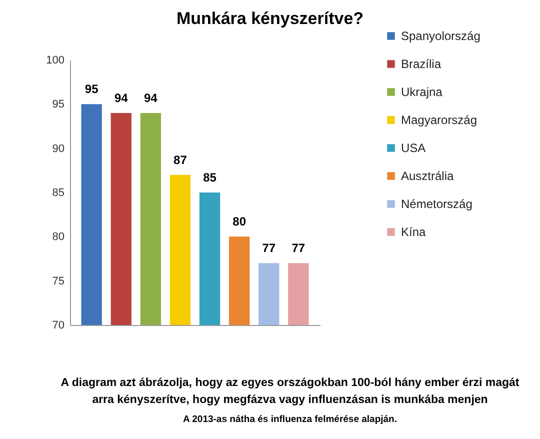 This screenshot has height=439, width=540. Describe the element at coordinates (55, 60) in the screenshot. I see `y-tick-label: 100` at that location.